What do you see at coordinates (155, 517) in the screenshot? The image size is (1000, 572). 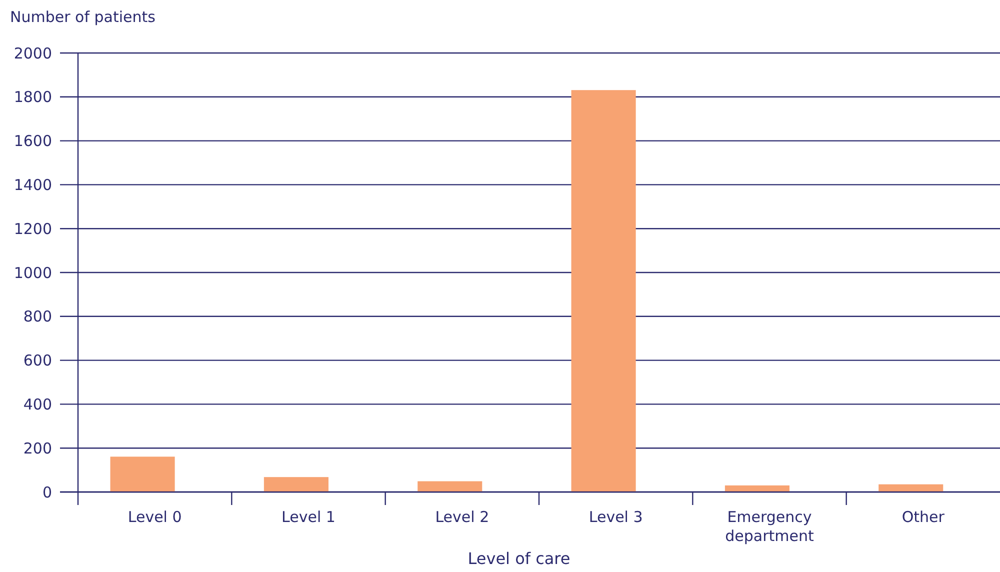 I see `x-tick-label: Level 0` at bounding box center [155, 517].